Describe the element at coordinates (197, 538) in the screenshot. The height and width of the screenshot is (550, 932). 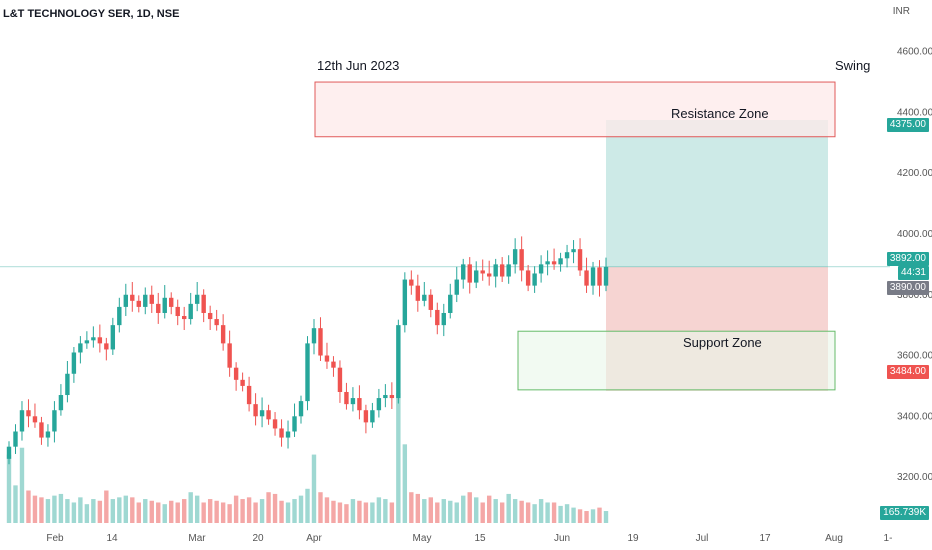
I see `x-tick-label: Mar` at that location.